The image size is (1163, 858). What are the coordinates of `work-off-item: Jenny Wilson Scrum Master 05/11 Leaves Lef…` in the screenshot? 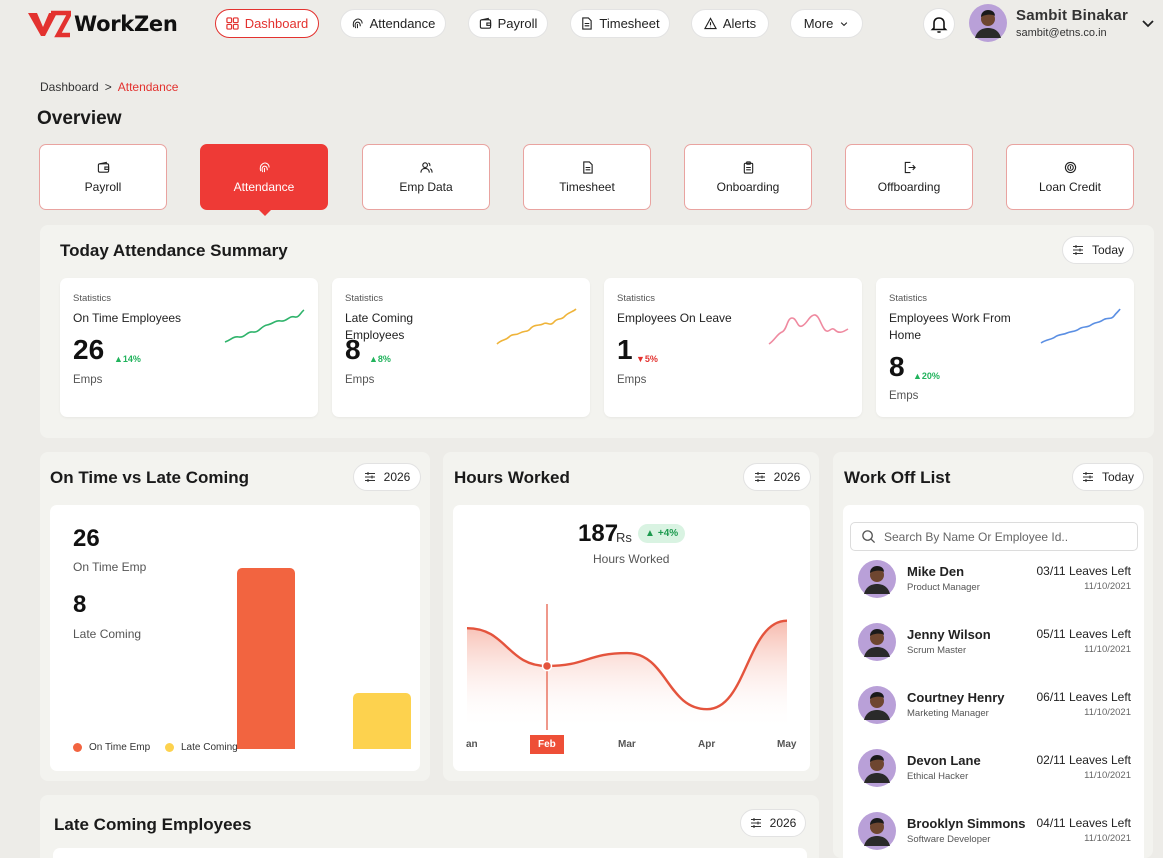 It's located at (996, 645).